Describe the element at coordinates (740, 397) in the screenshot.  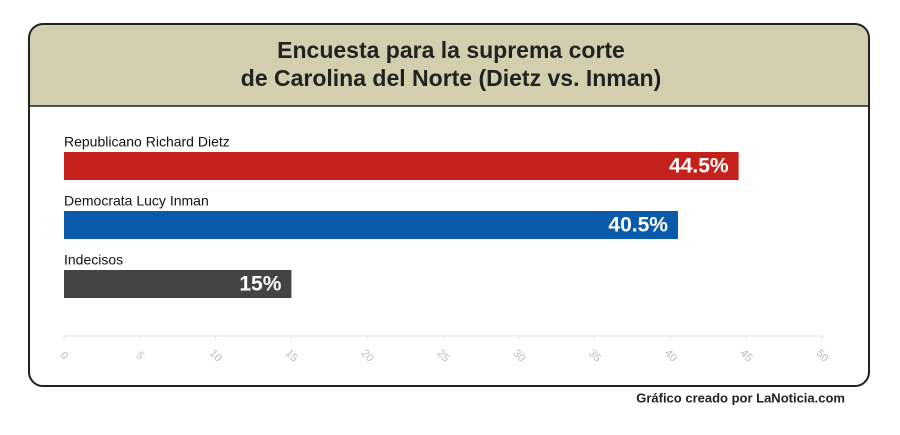
I see `source-credit: Gráfico creado por LaNoticia.com` at that location.